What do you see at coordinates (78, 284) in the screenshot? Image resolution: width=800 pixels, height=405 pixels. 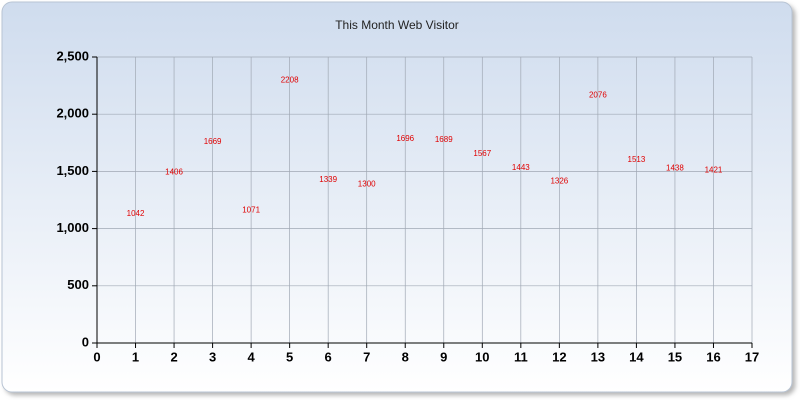 I see `y-tick-label: 500` at bounding box center [78, 284].